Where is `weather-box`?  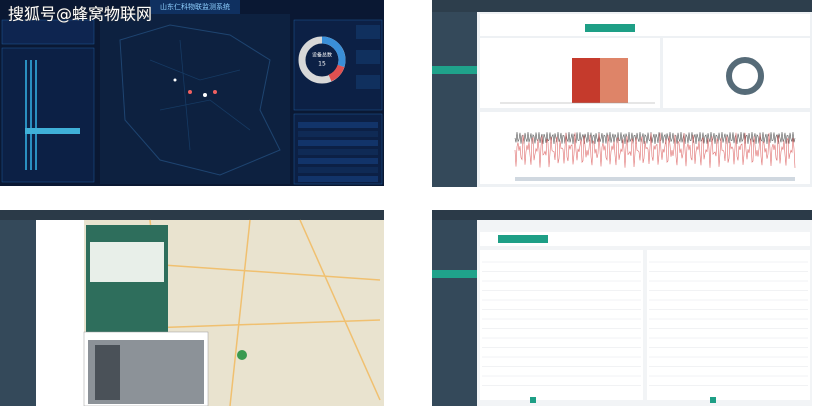 weather-box is located at coordinates (48, 32).